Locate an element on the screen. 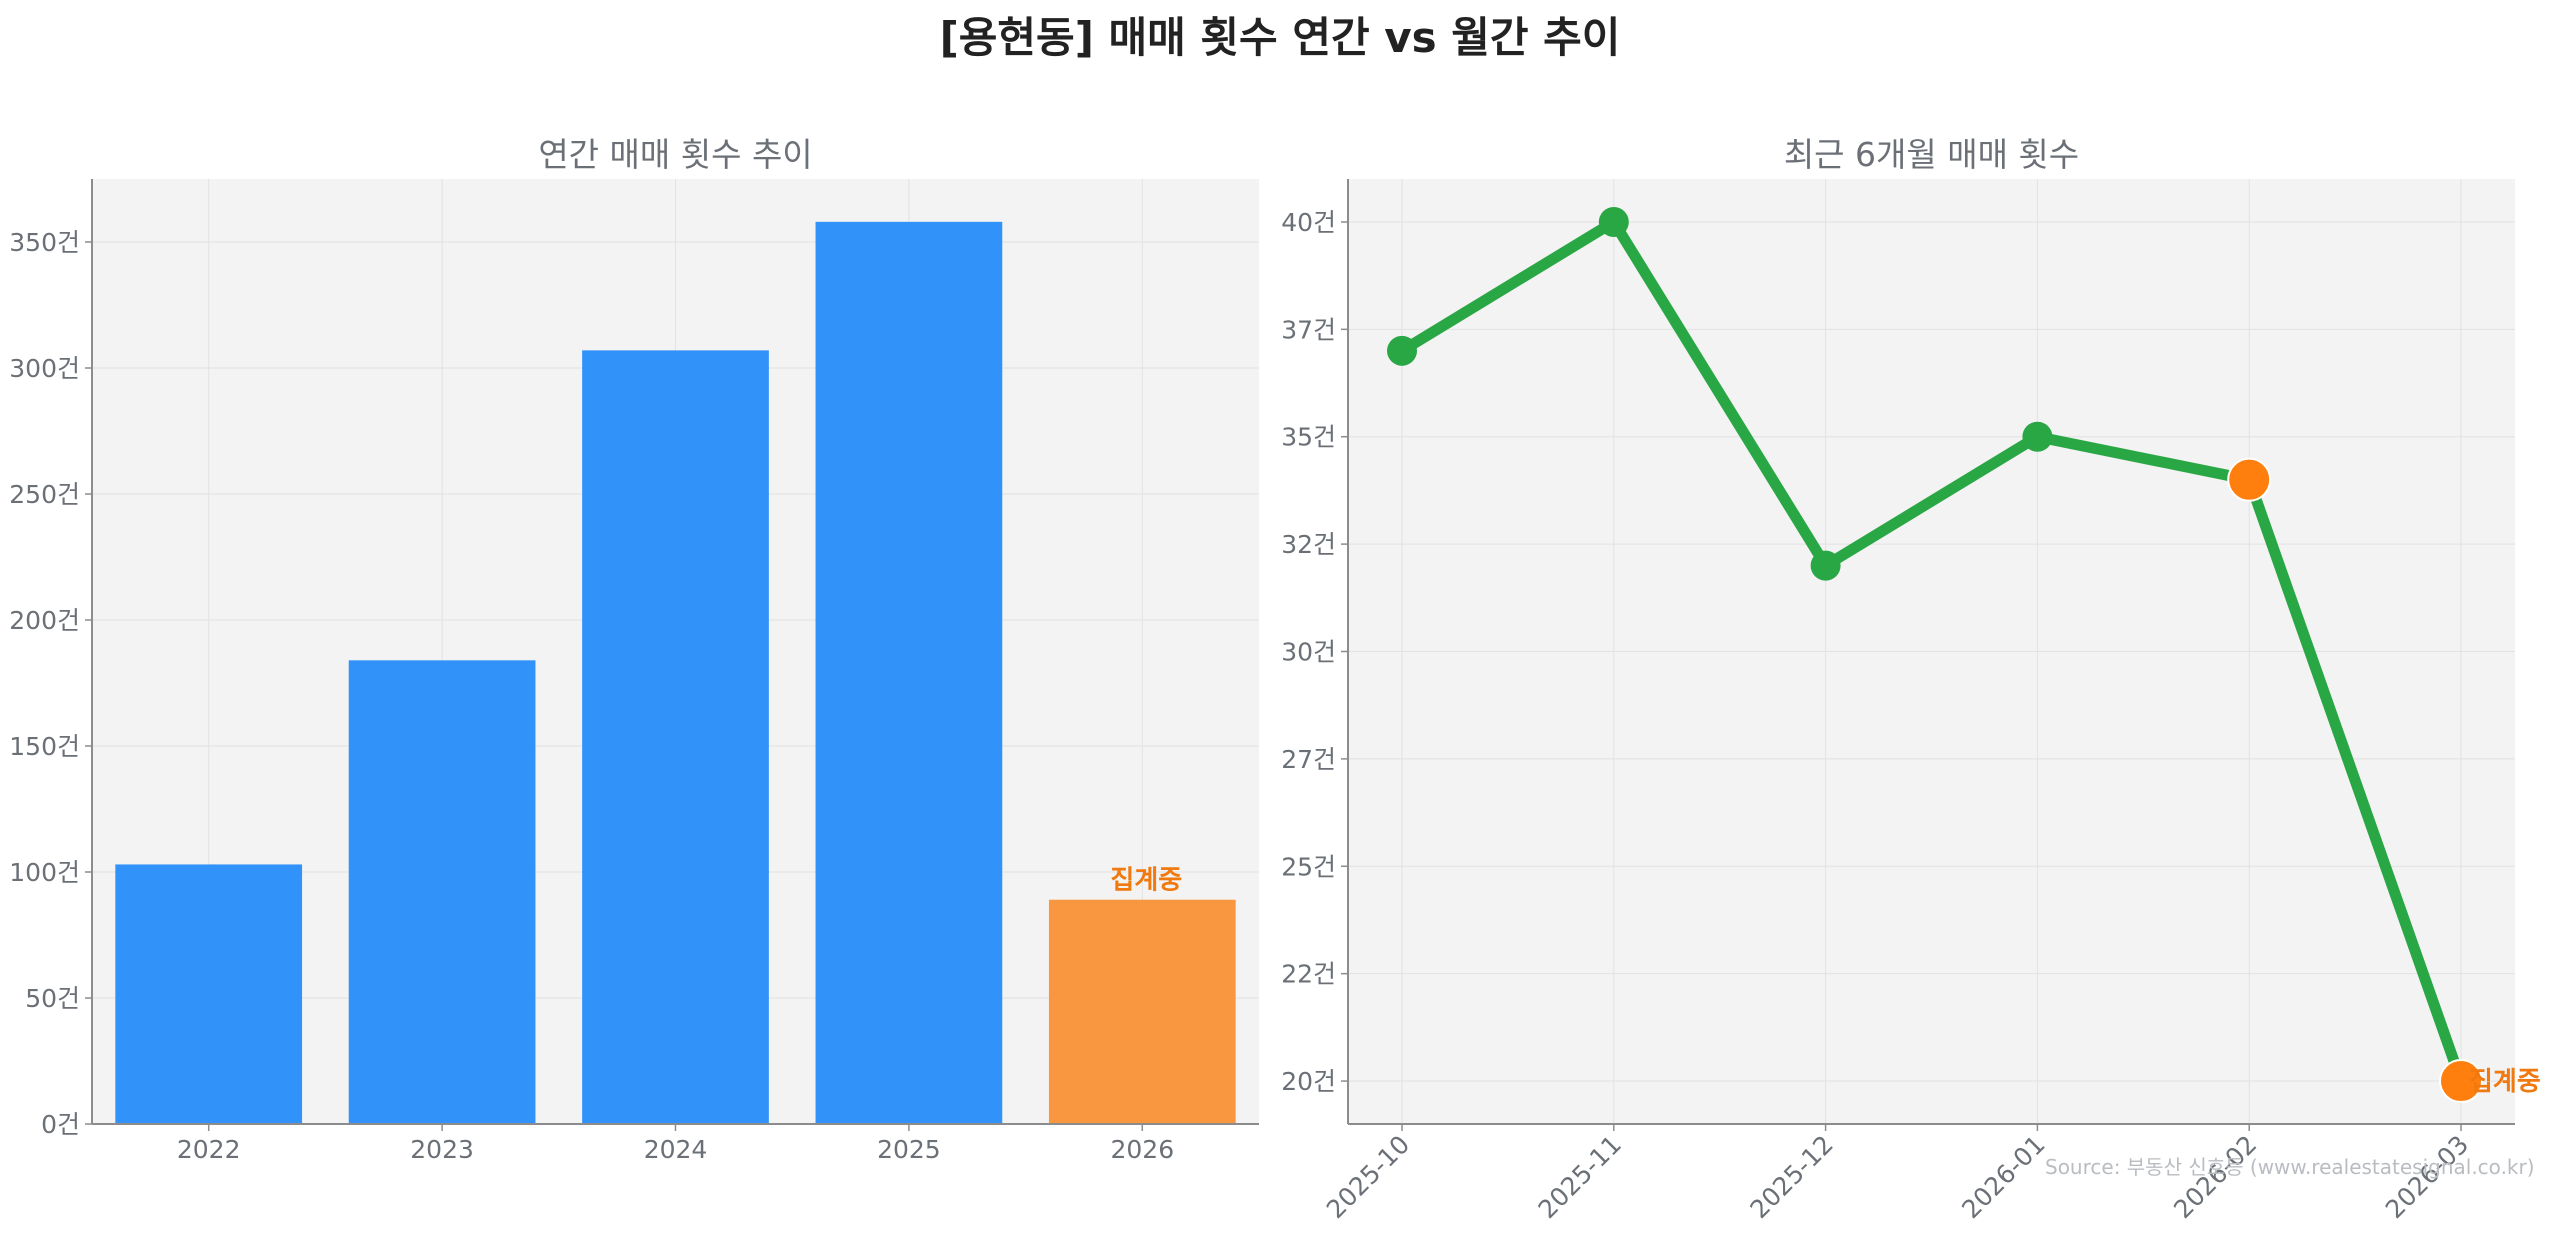 This screenshot has width=2560, height=1235. line-xtick-label: 2026-01 is located at coordinates (2003, 1177).